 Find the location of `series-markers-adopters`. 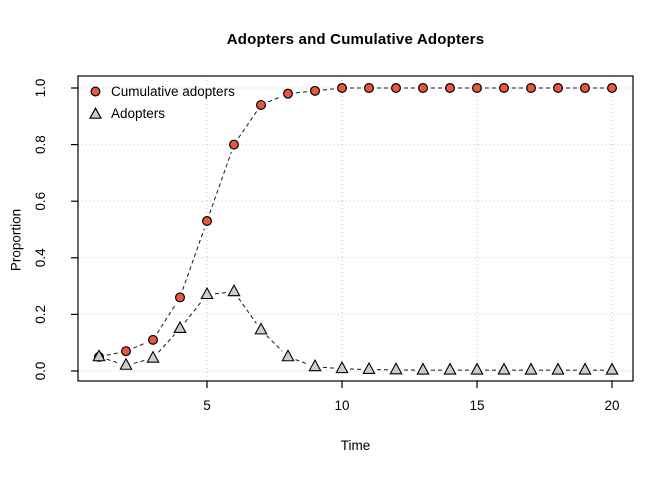

series-markers-adopters is located at coordinates (355, 329).